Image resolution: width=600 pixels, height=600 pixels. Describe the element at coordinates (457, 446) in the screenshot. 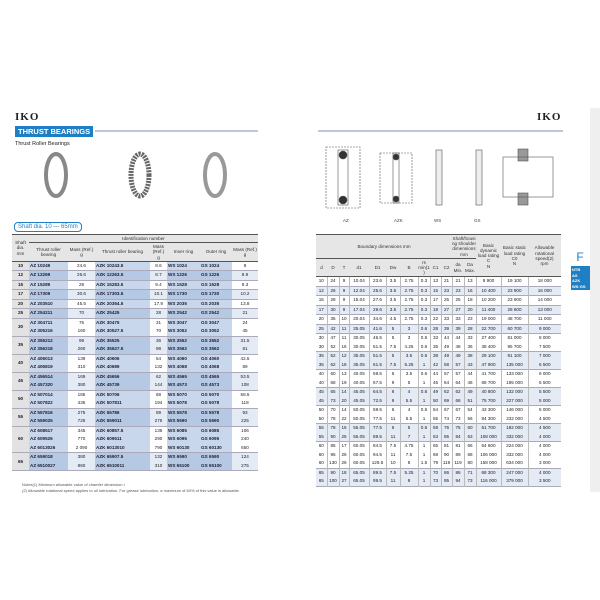

I see `dim-cell-10: 81` at that location.